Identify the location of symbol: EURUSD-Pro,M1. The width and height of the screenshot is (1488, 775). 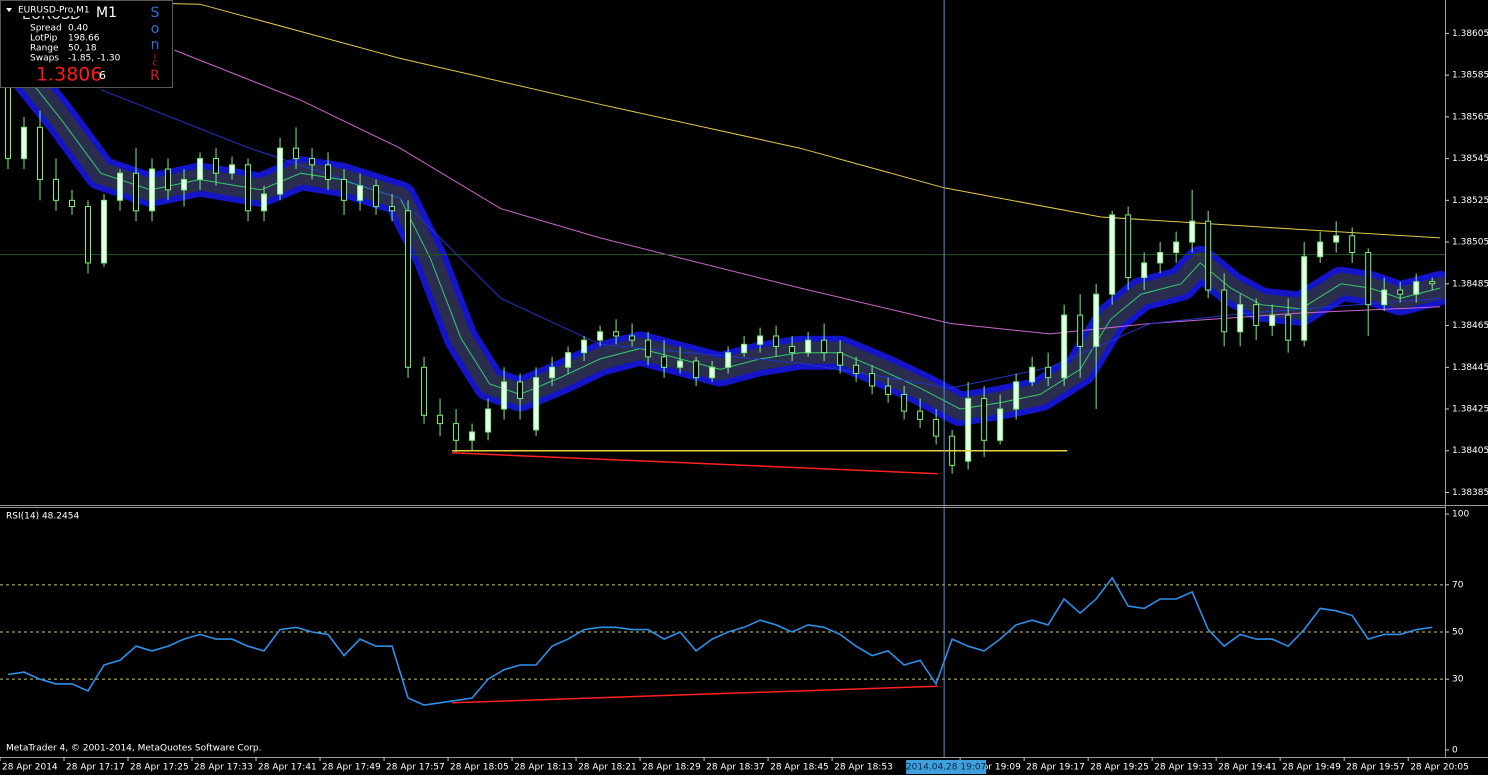
(54, 11).